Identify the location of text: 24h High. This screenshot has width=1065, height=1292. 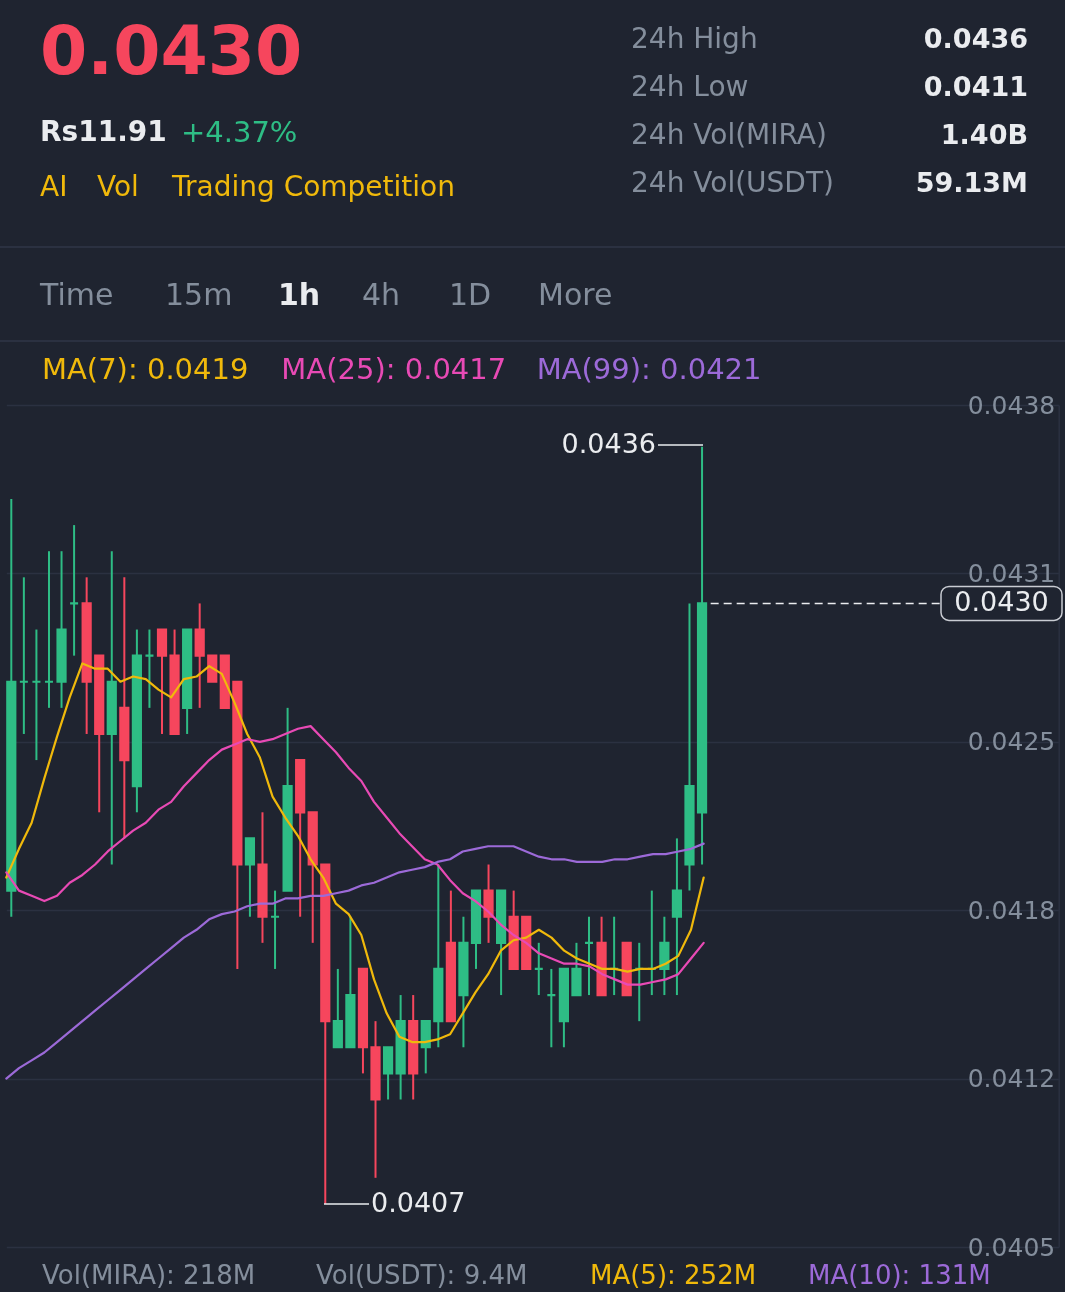
(694, 38).